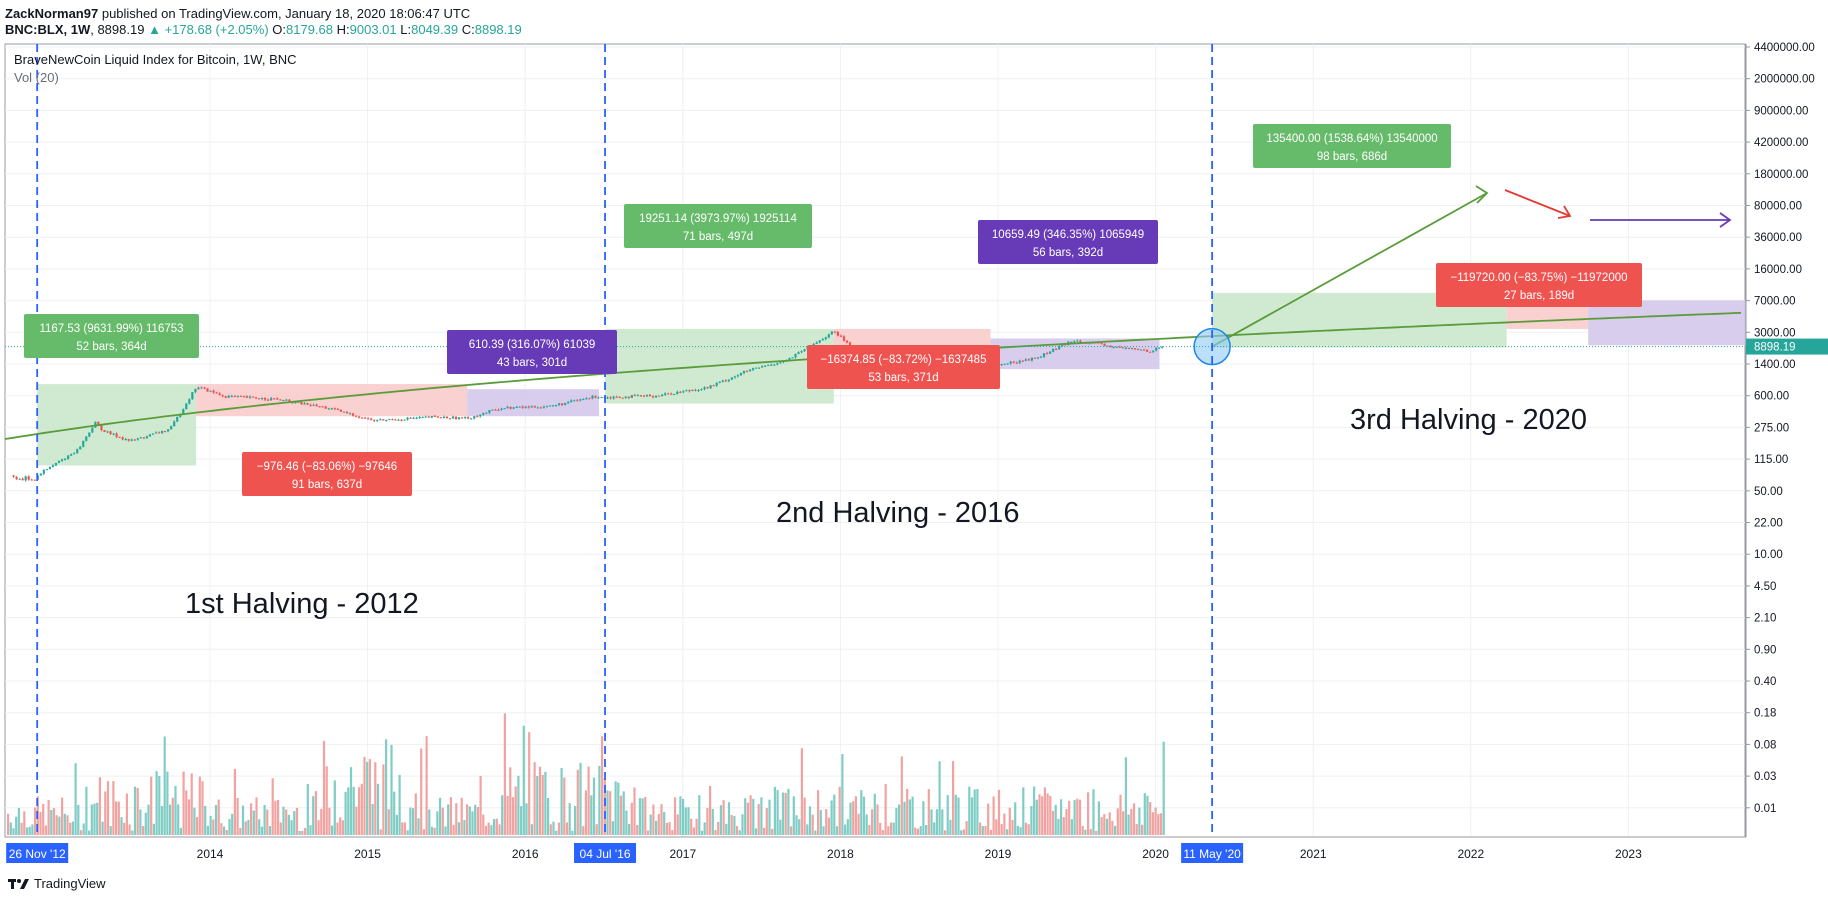 The image size is (1828, 910). I want to click on measurement-label: 610.39 (316.07%) 61039 43 bars, 301d, so click(532, 352).